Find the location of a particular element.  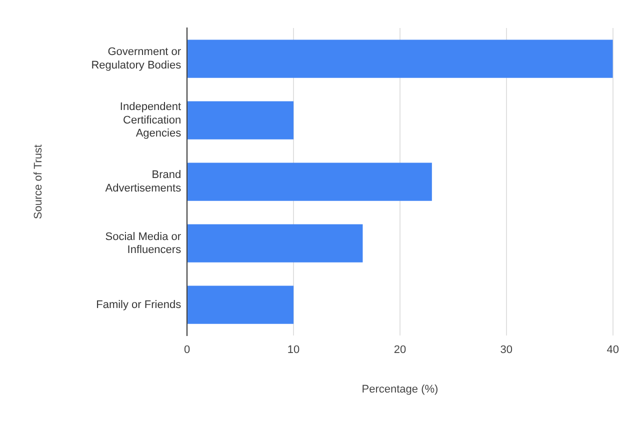

y-tick-label: Social Media or Influencers is located at coordinates (143, 243).